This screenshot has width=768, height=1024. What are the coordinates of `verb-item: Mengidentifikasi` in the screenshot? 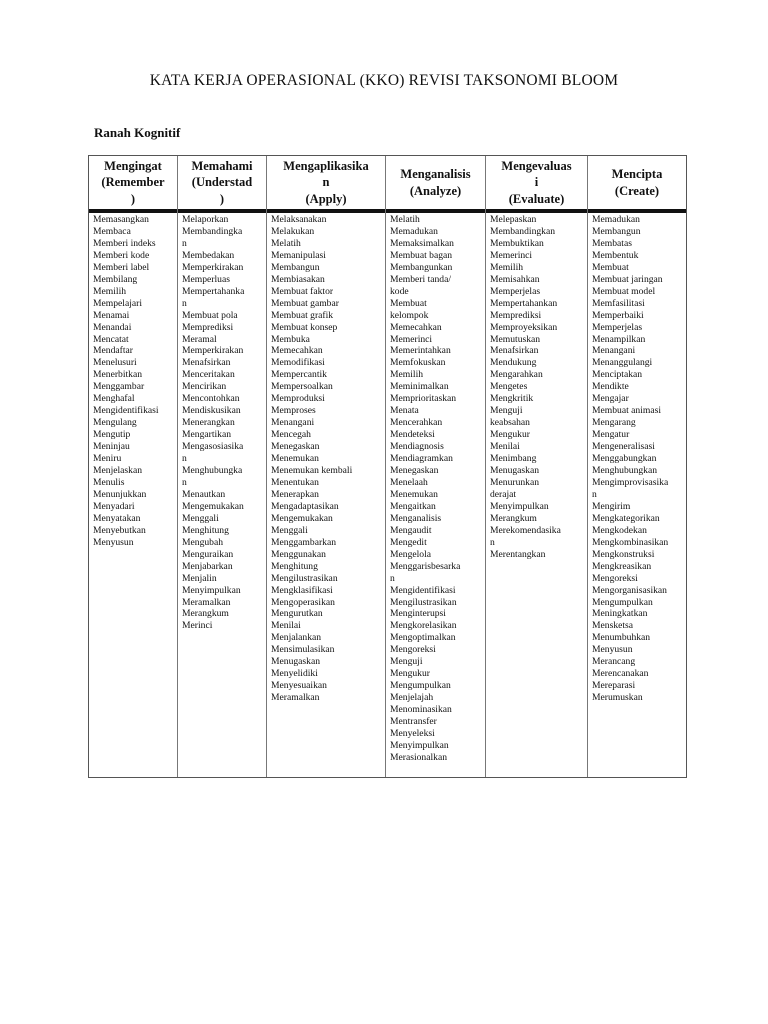 It's located at (126, 411).